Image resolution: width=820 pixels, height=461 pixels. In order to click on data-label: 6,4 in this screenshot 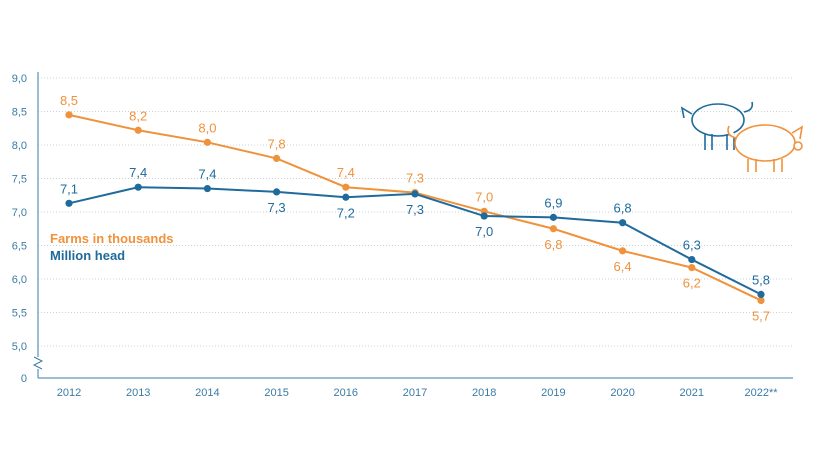, I will do `click(623, 266)`.